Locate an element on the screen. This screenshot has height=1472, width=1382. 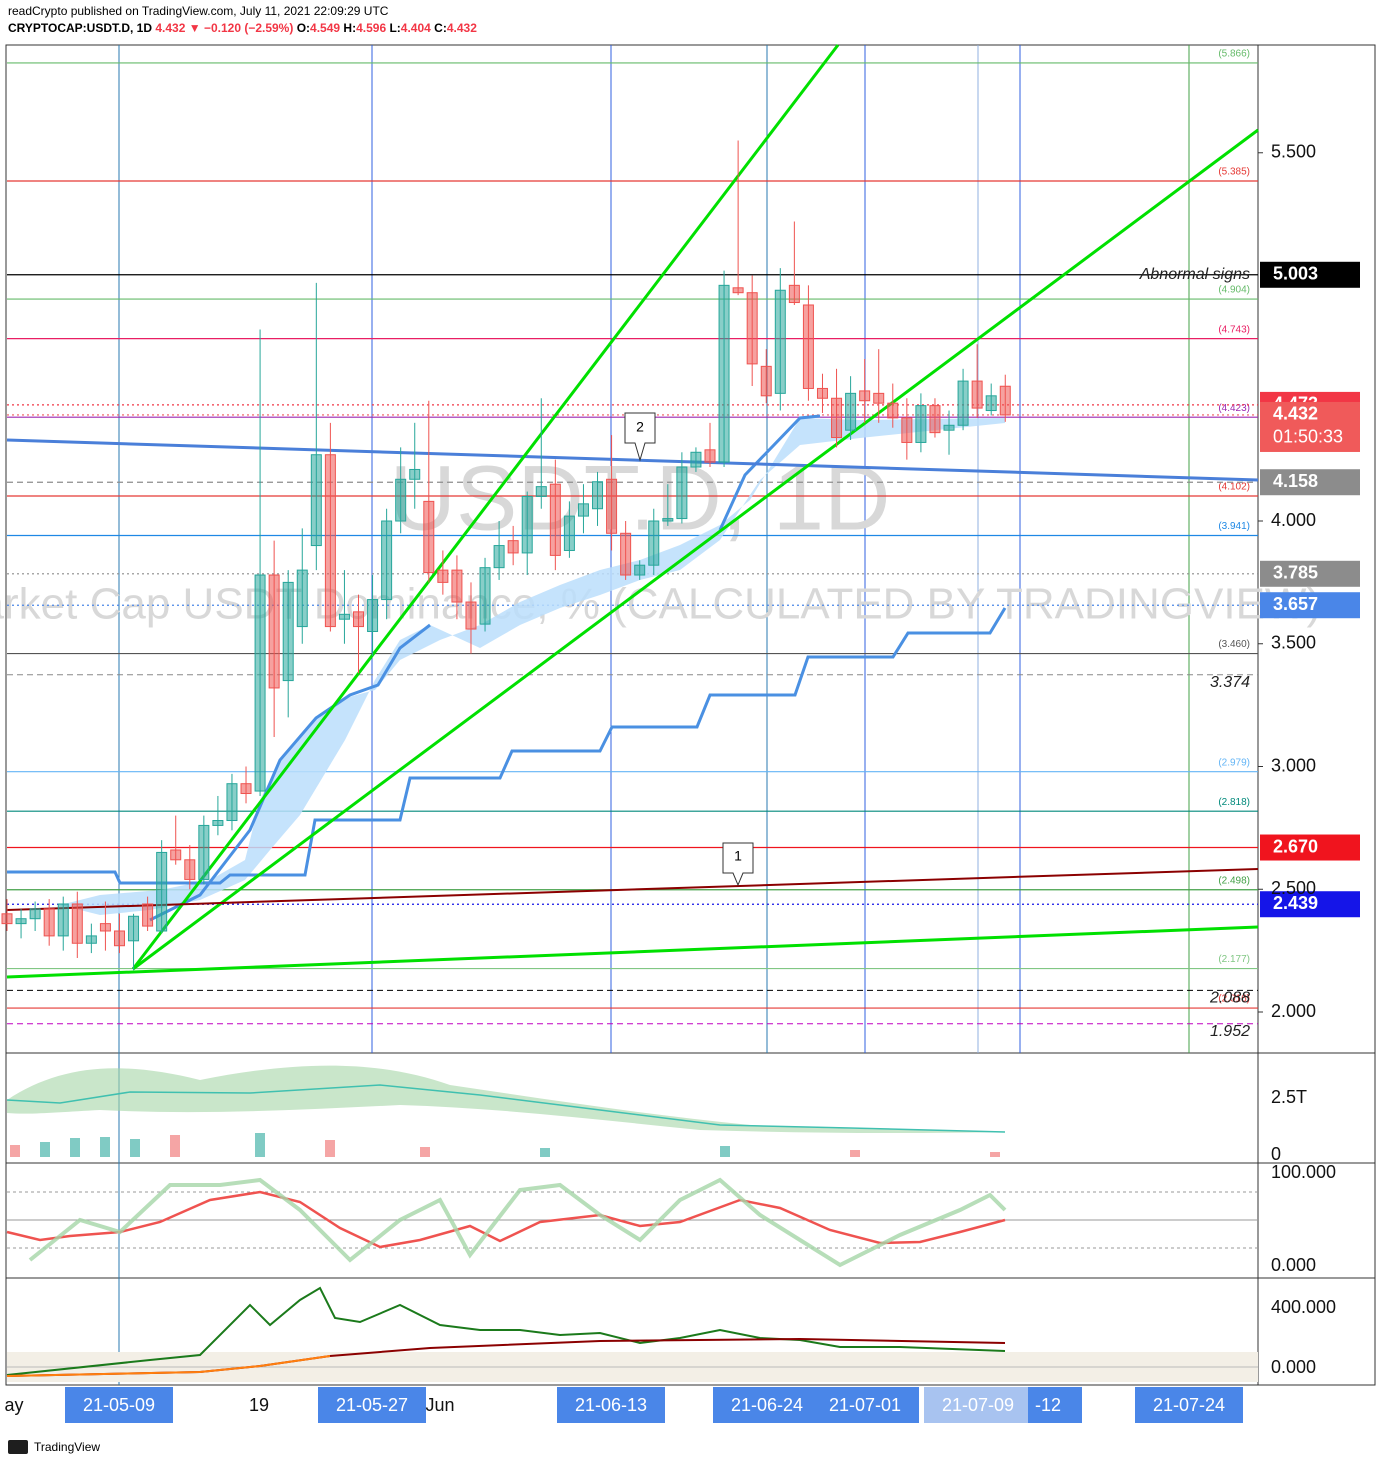
price-text: 3.374 is located at coordinates (1230, 682).